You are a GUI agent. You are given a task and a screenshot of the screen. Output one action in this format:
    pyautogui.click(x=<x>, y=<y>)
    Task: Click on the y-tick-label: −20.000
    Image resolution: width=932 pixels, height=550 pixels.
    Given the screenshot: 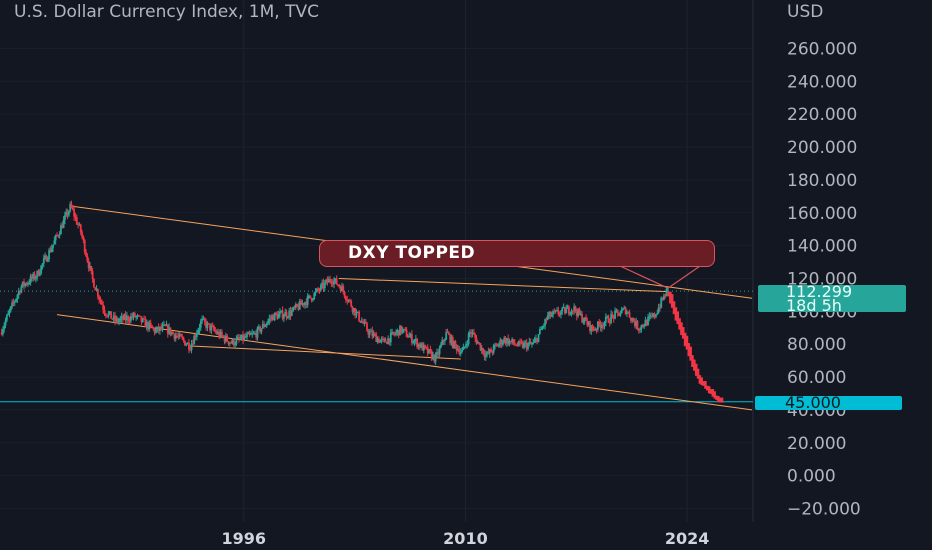 What is the action you would take?
    pyautogui.click(x=824, y=510)
    